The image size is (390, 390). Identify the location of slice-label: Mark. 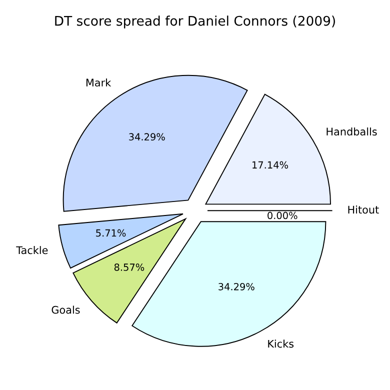
(99, 82).